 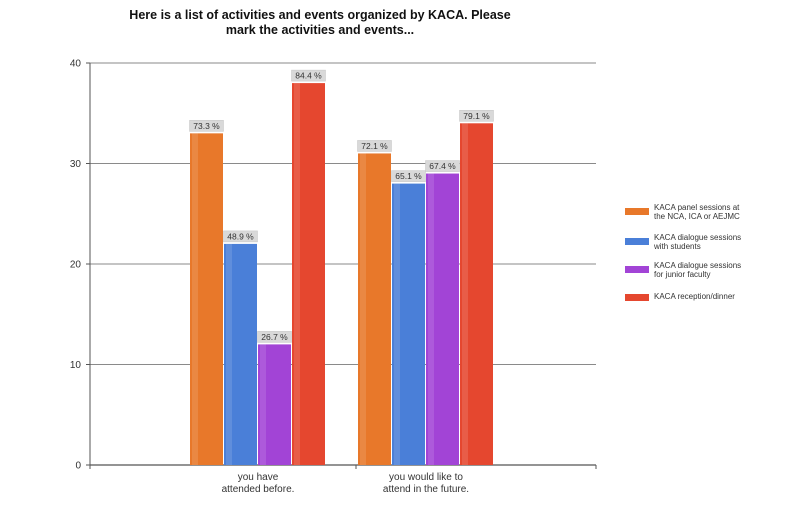 I want to click on legend-label: KACA reception/dinner, so click(x=694, y=296).